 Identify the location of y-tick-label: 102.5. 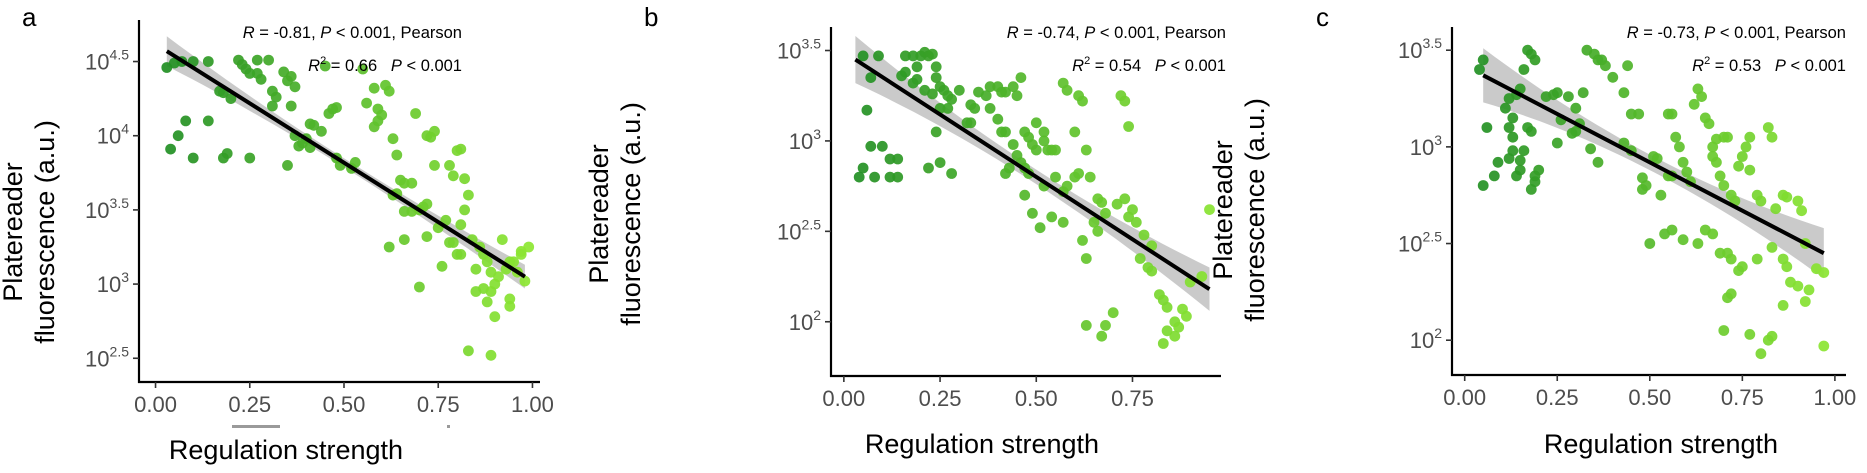
(1420, 243).